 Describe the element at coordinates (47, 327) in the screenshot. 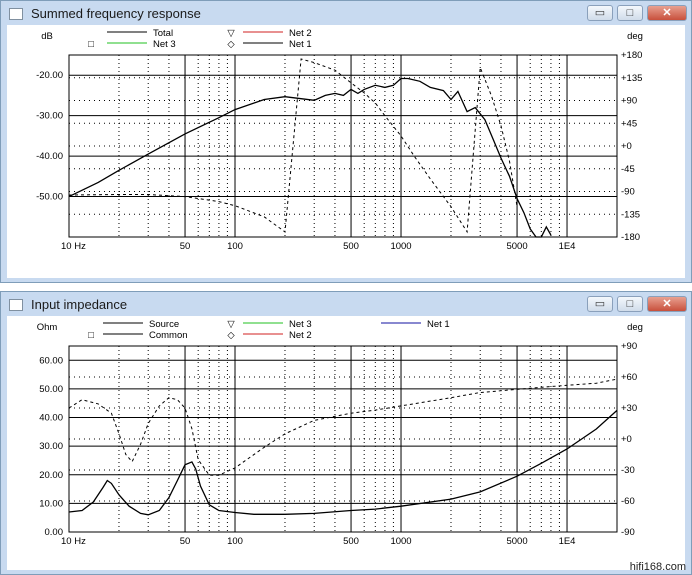

I see `y-axis-unit: Ohm` at that location.